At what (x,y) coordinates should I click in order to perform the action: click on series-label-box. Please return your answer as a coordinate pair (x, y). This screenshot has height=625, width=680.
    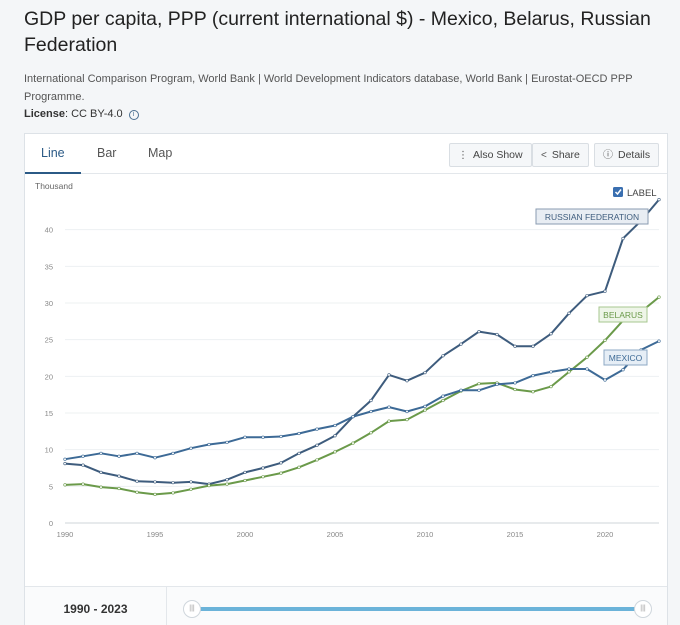
    Looking at the image, I should click on (625, 357).